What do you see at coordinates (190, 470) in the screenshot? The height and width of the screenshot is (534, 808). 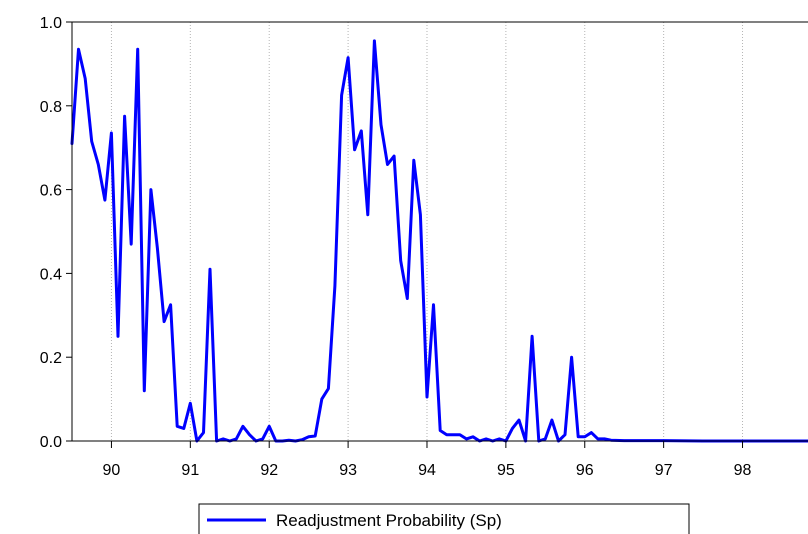 I see `x-tick-label-91: 91` at bounding box center [190, 470].